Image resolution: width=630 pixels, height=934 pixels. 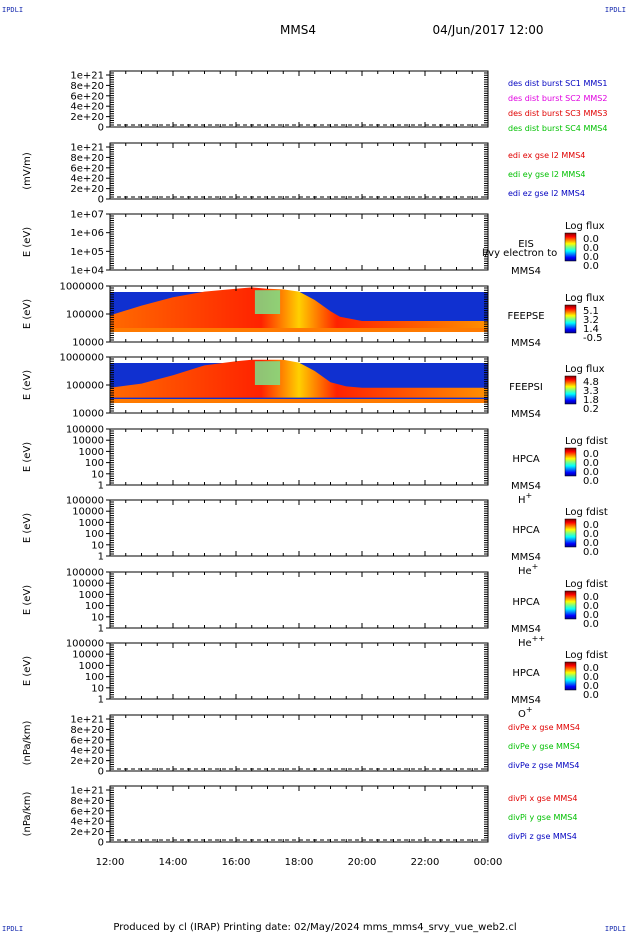 I want to click on corner-label-top-left: IPDLI, so click(x=12, y=10).